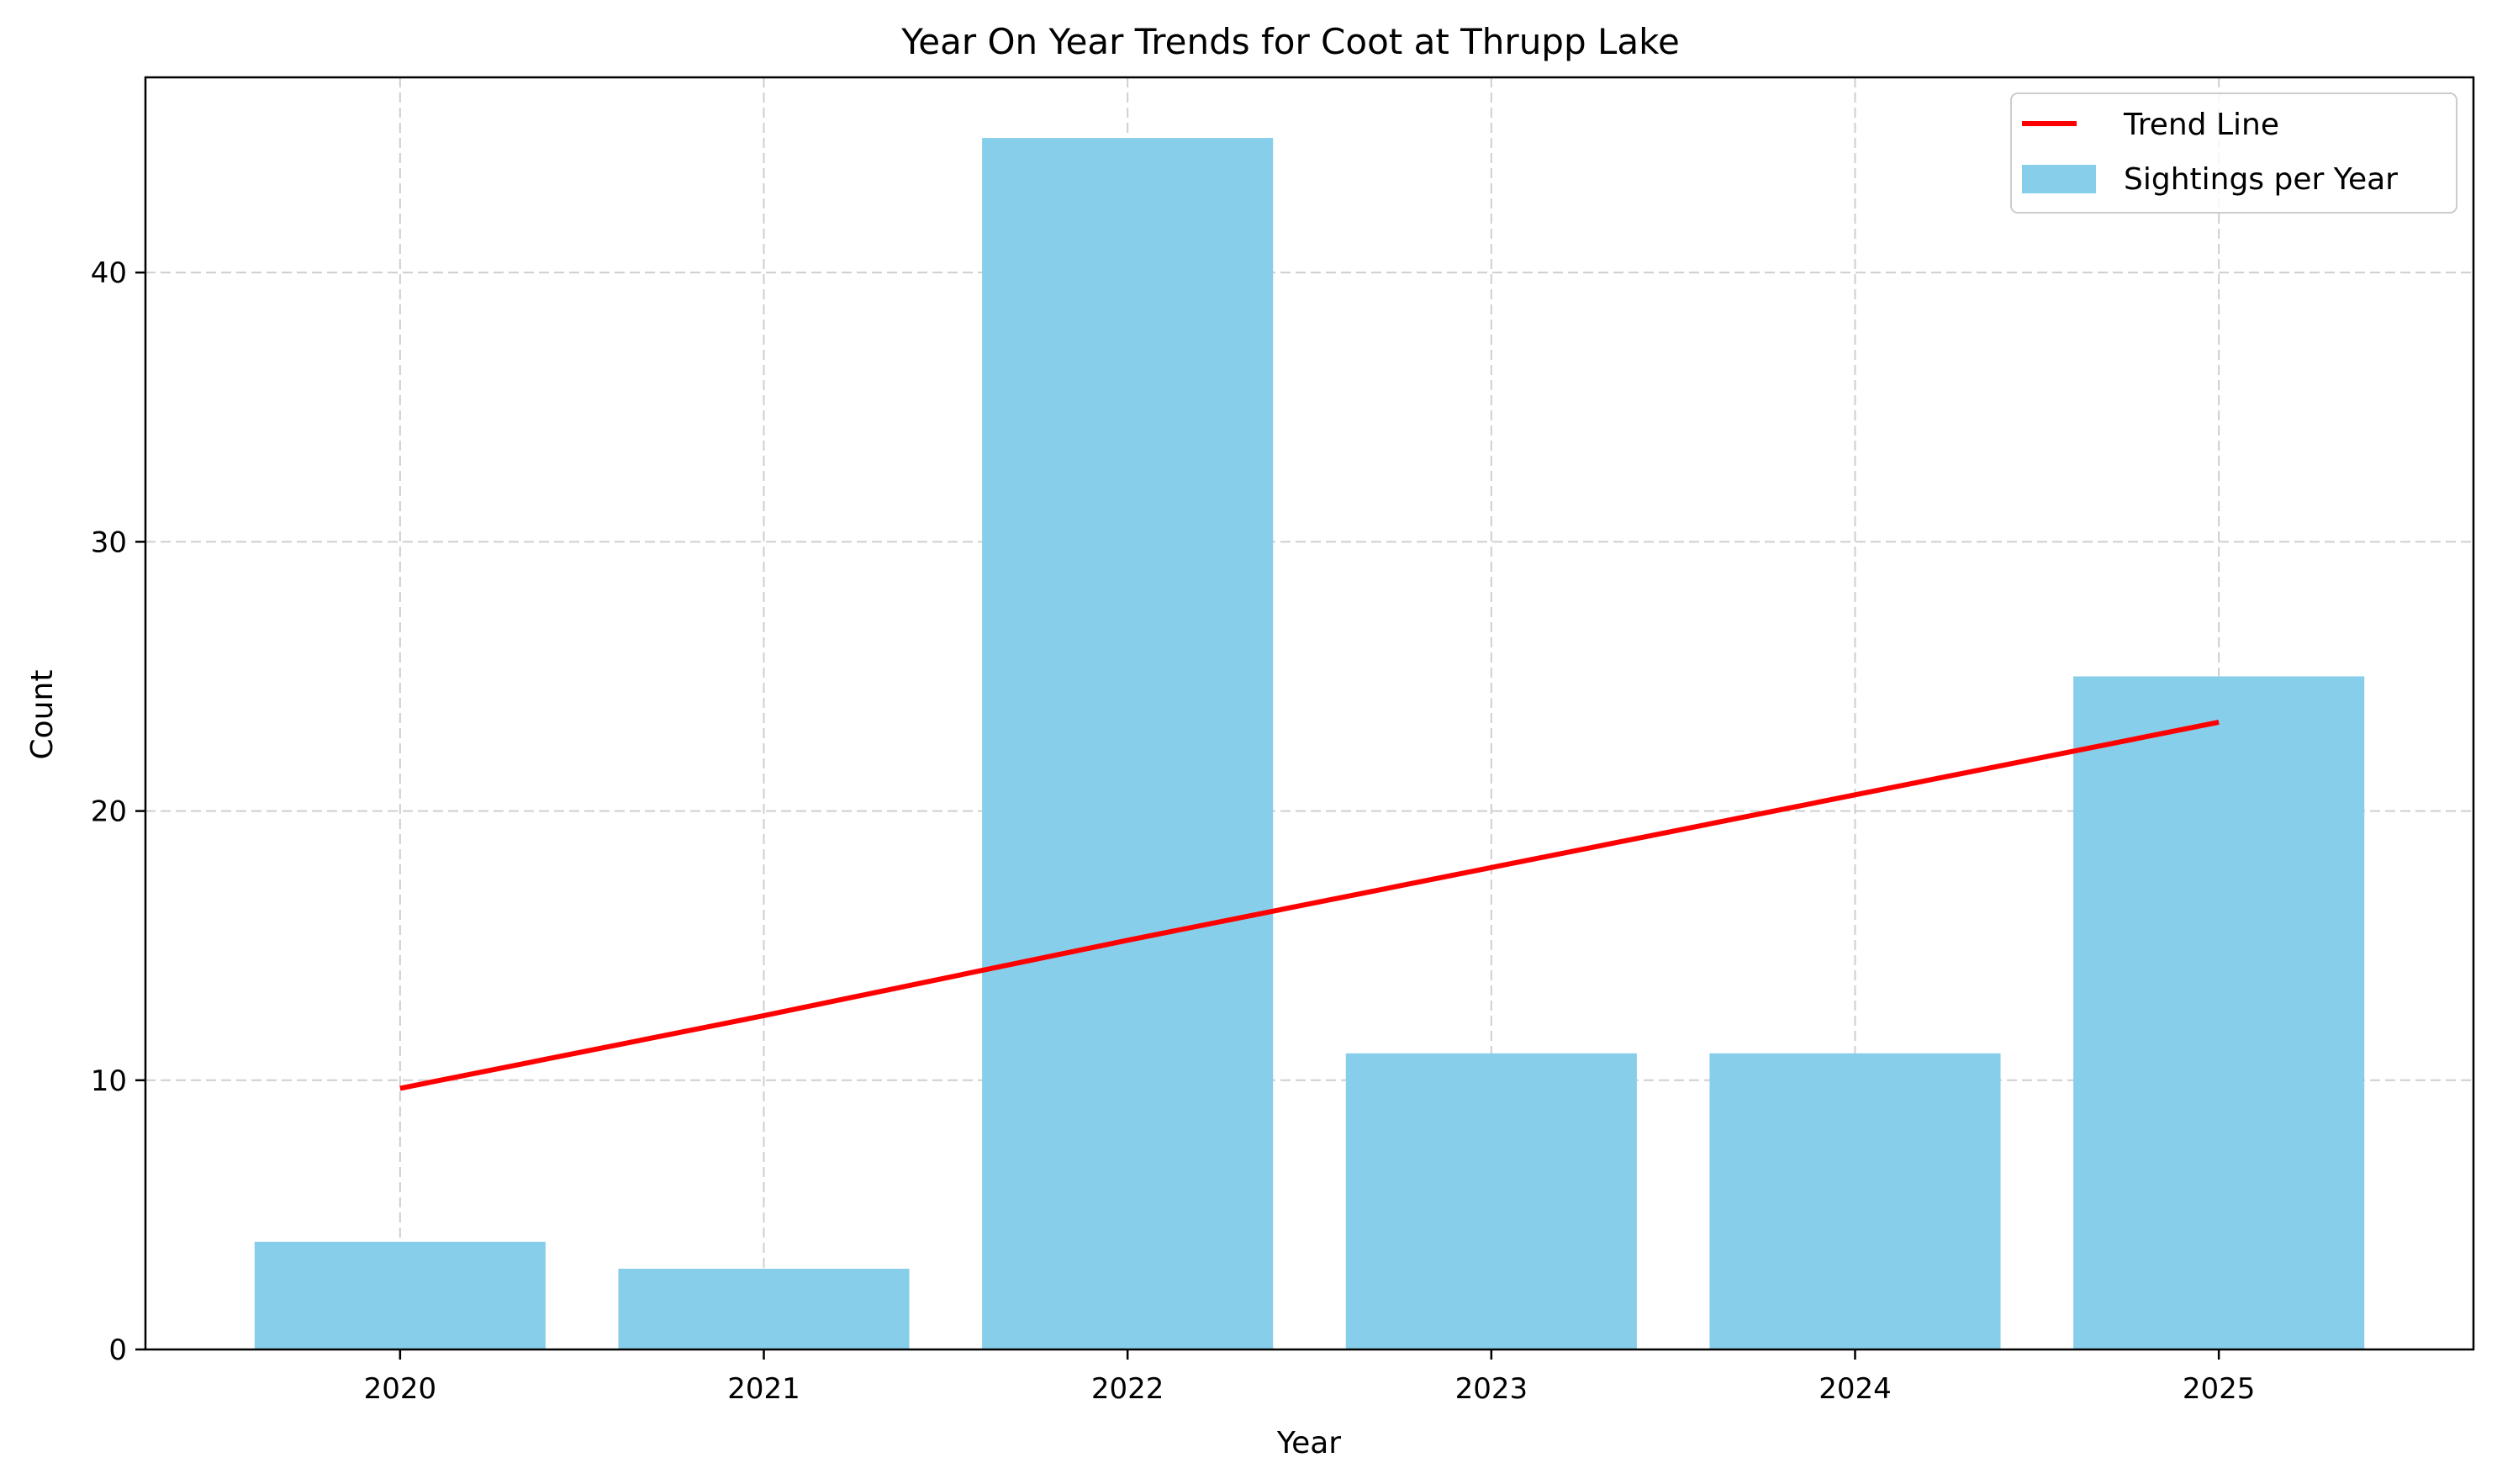 Image resolution: width=2497 pixels, height=1484 pixels. What do you see at coordinates (400, 1389) in the screenshot?
I see `x-tick-label-2020: 2020` at bounding box center [400, 1389].